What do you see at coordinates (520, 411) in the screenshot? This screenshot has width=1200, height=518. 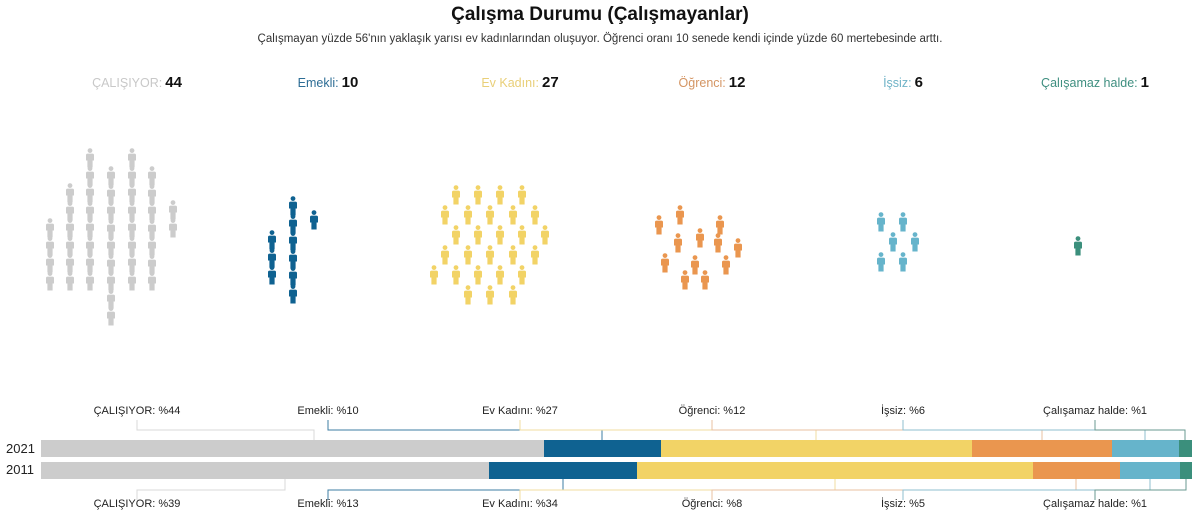 I see `bar-label-2021-ev-kadini: Ev Kadını: %27` at bounding box center [520, 411].